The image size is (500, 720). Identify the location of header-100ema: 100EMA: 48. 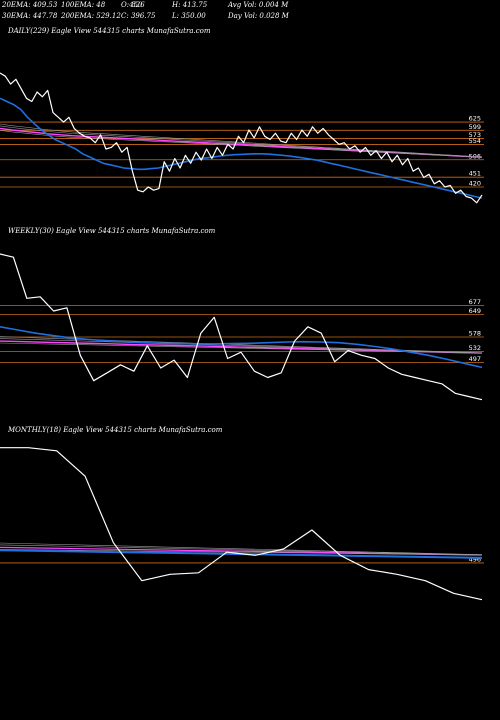
(83, 5).